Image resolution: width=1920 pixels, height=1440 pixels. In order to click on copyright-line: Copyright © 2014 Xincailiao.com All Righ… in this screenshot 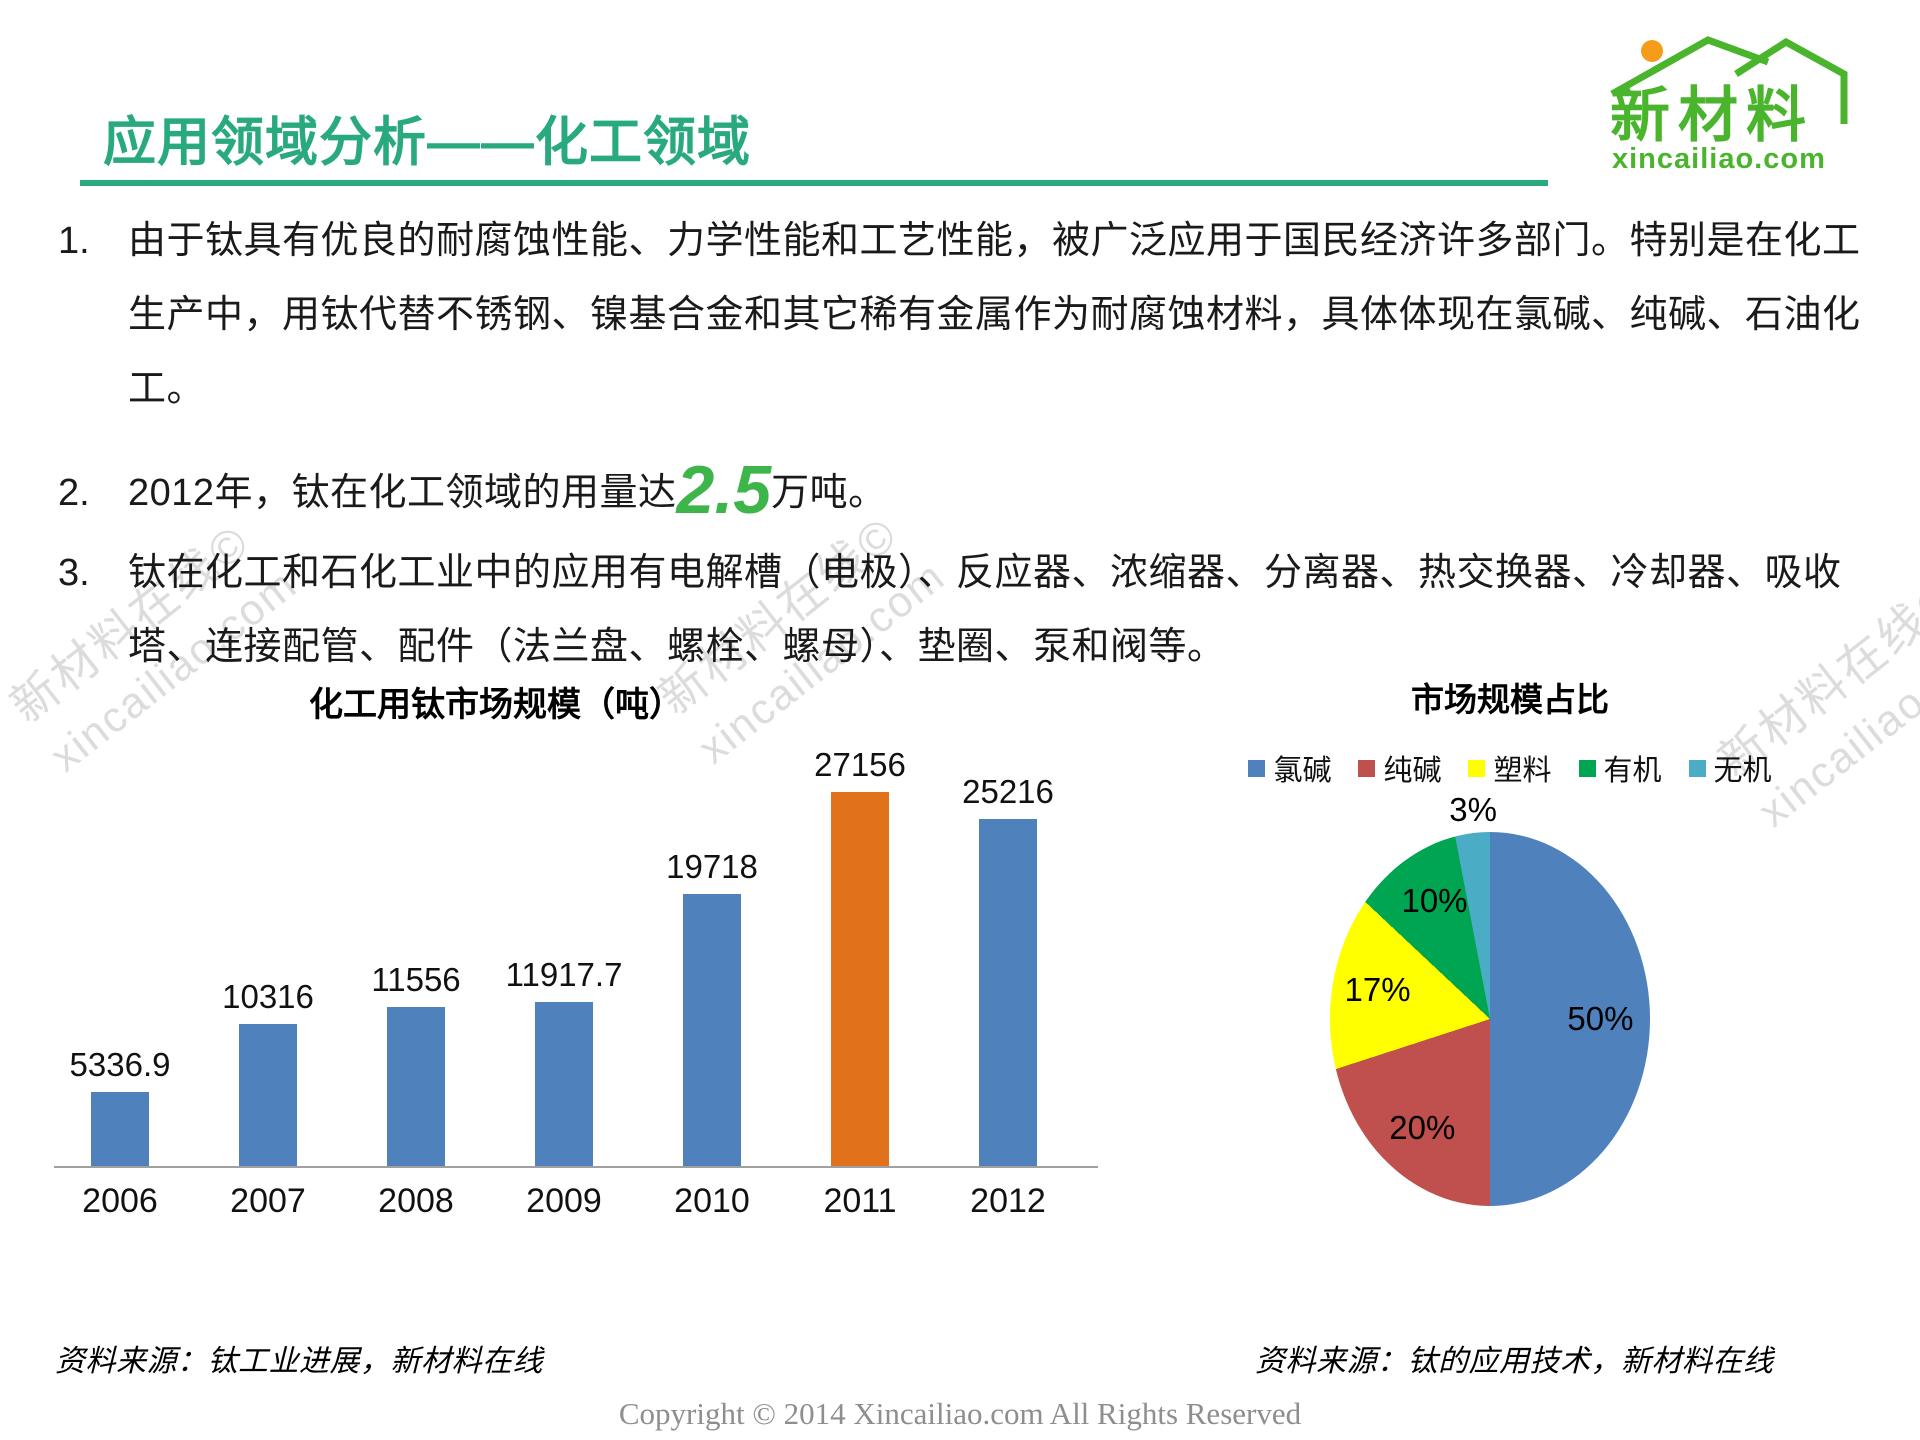, I will do `click(960, 1413)`.